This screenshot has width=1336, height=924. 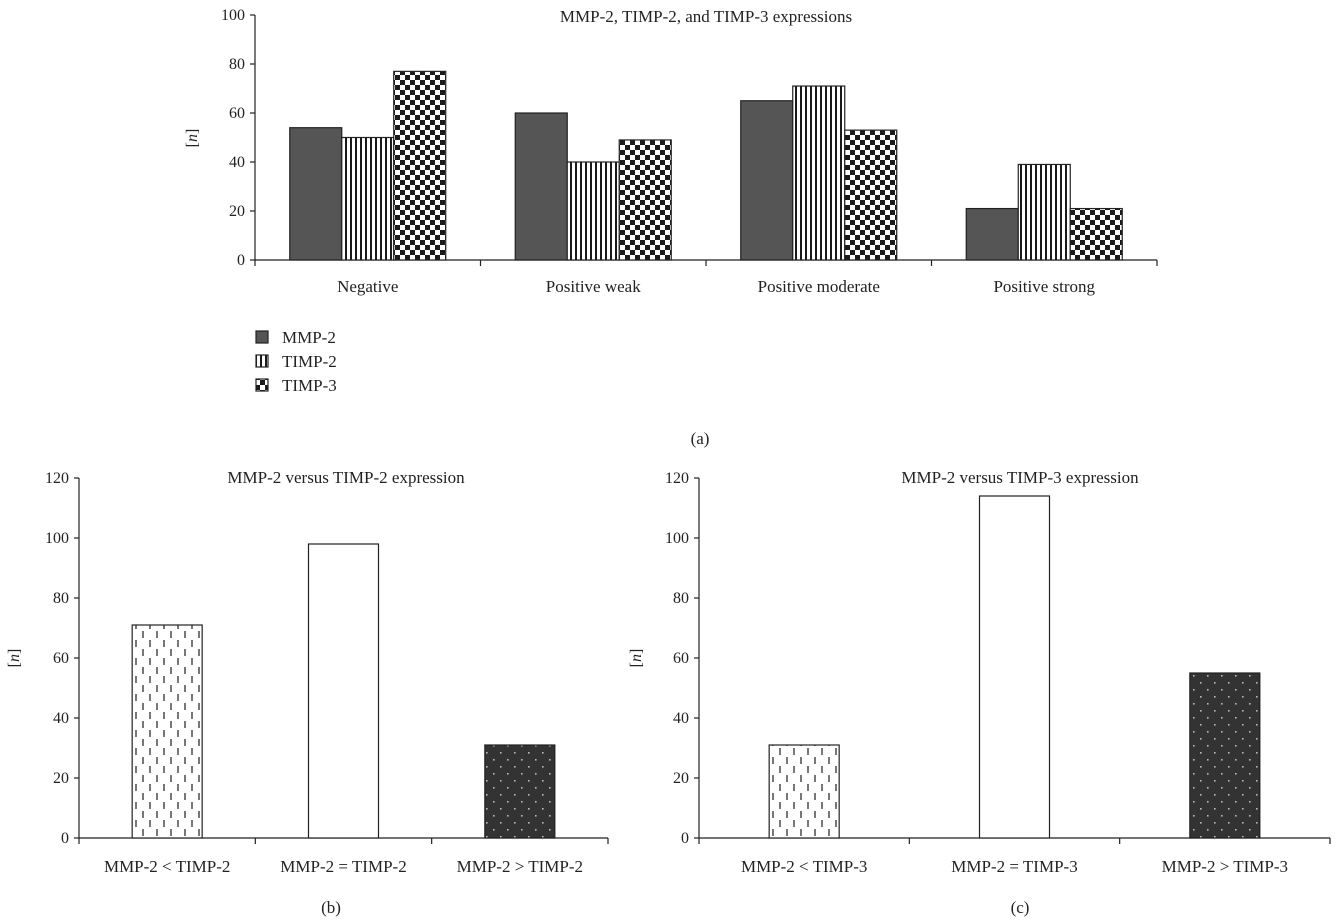 What do you see at coordinates (1020, 477) in the screenshot?
I see `chart-title: MMP-2 versus TIMP-3 expression` at bounding box center [1020, 477].